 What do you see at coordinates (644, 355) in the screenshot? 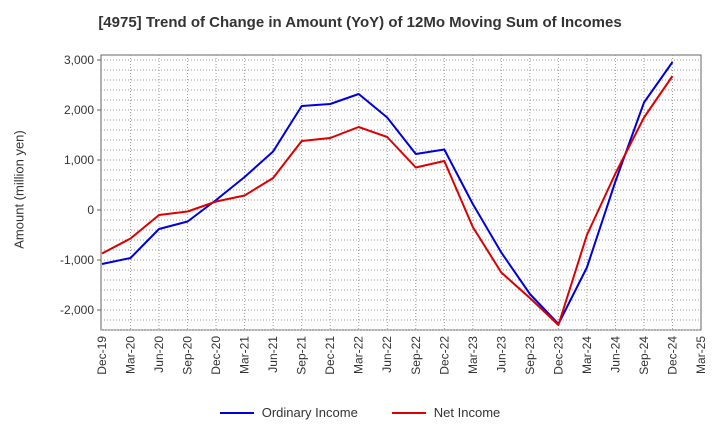
I see `x-tick-label: Sep-24` at bounding box center [644, 355].